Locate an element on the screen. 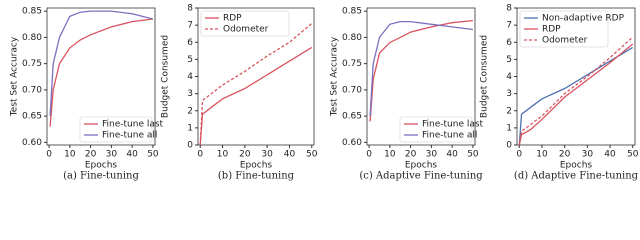  caption: (c) Adaptive Fine-tuning is located at coordinates (421, 176).